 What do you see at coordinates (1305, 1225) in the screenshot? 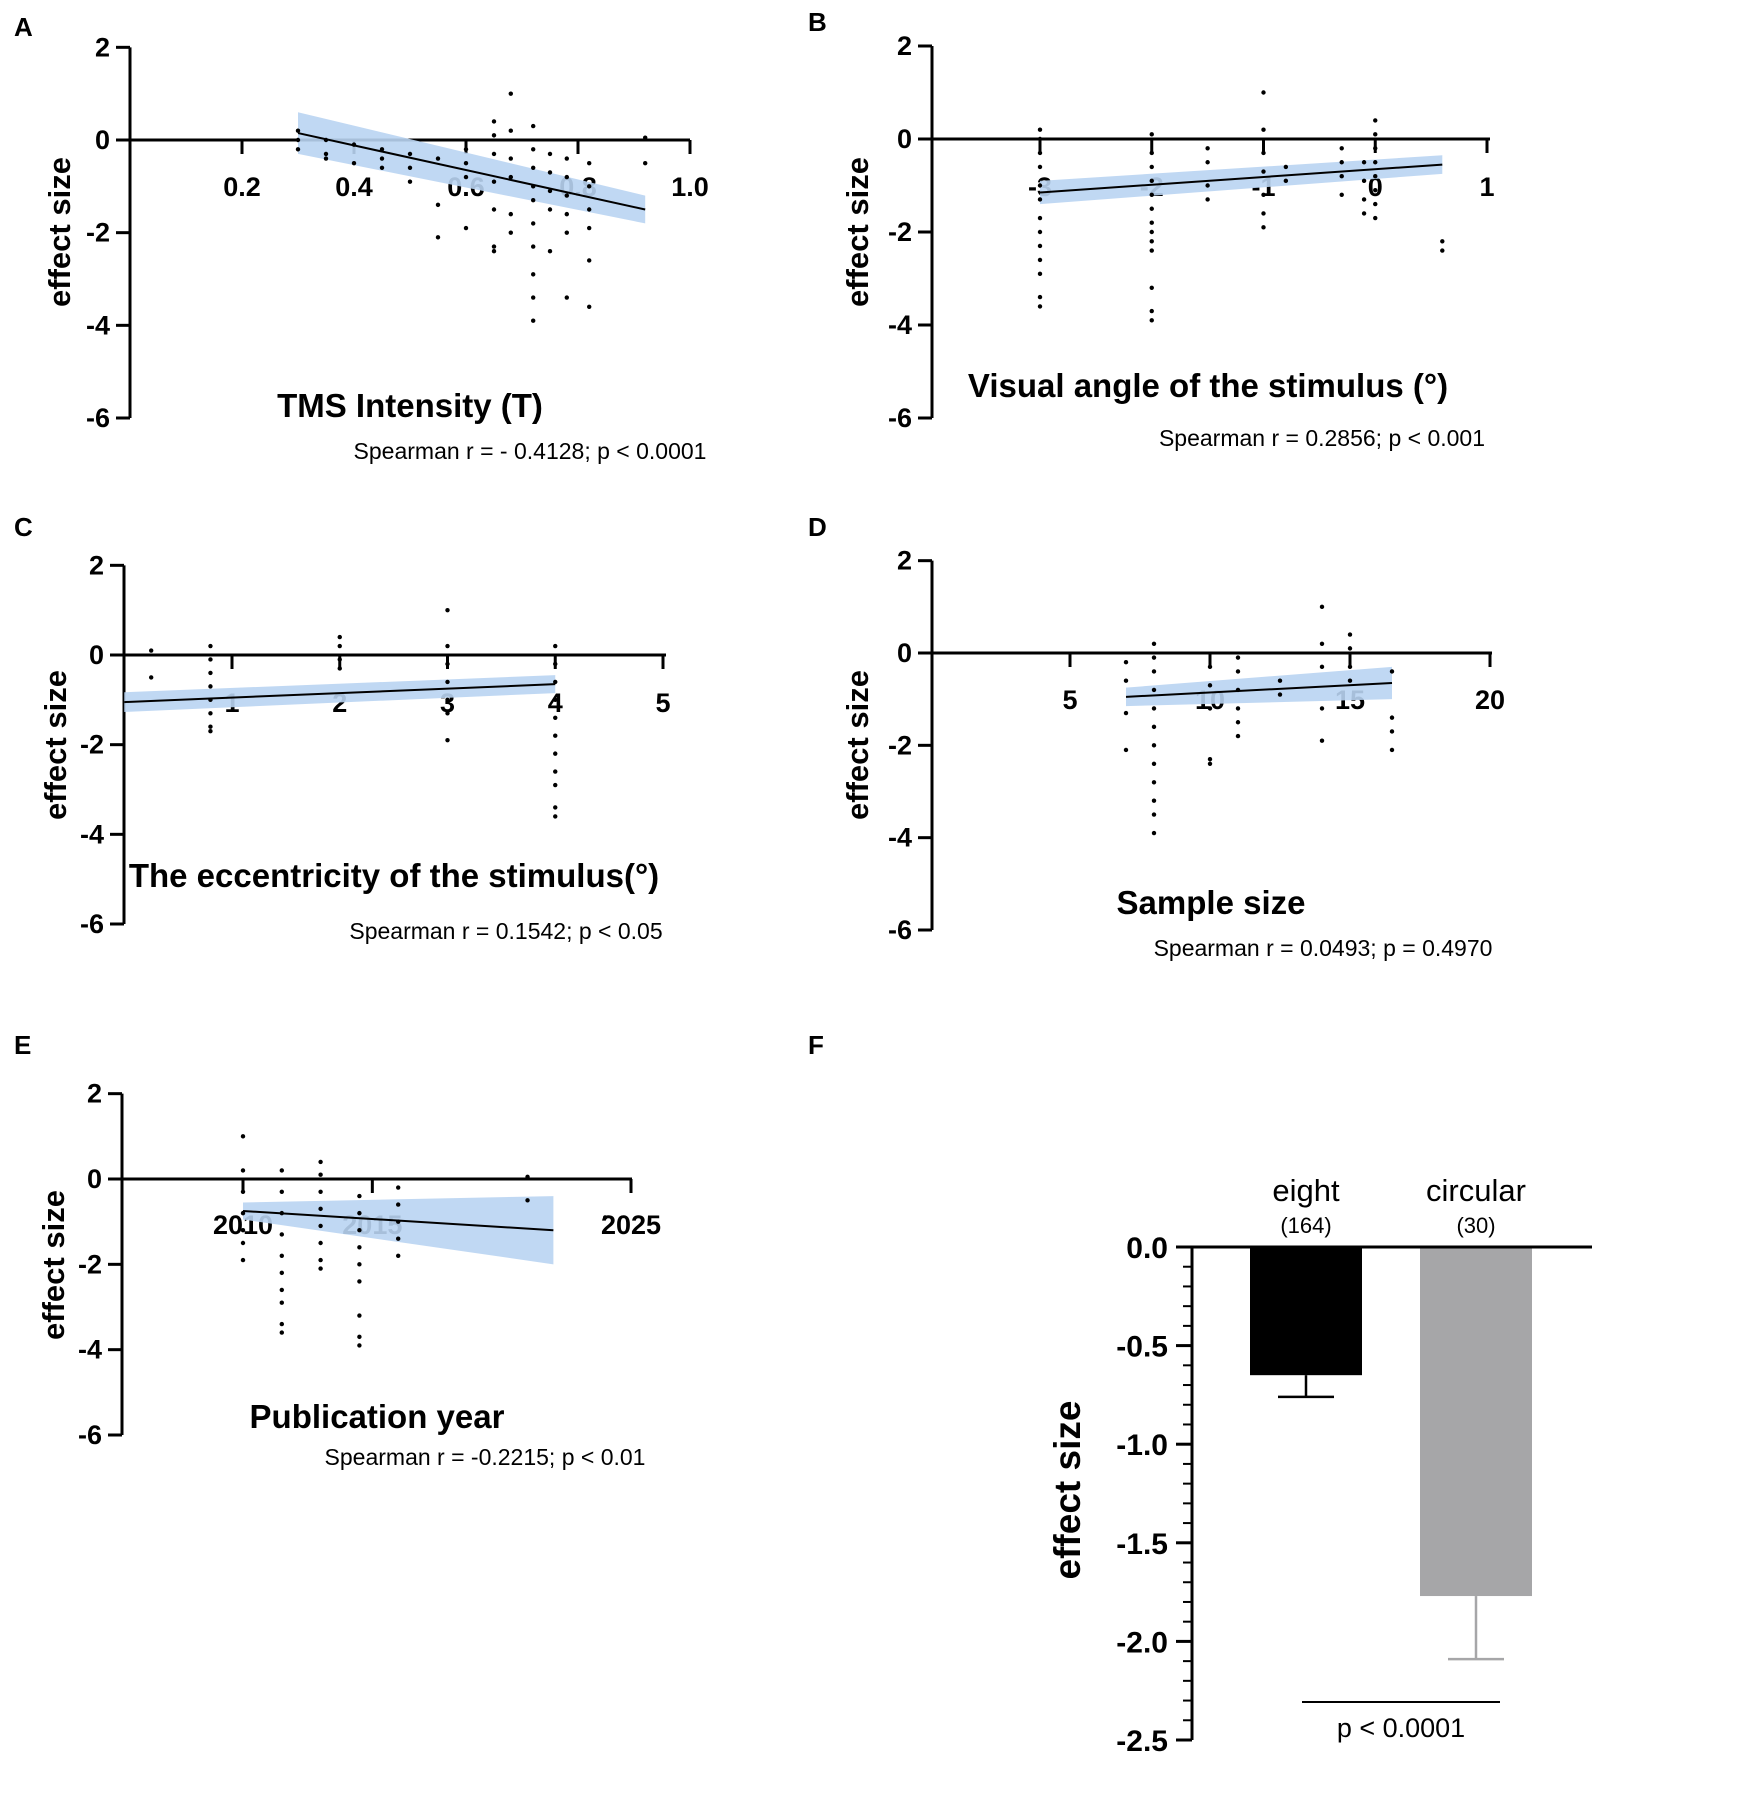
I see `count-label: (164)` at bounding box center [1305, 1225].